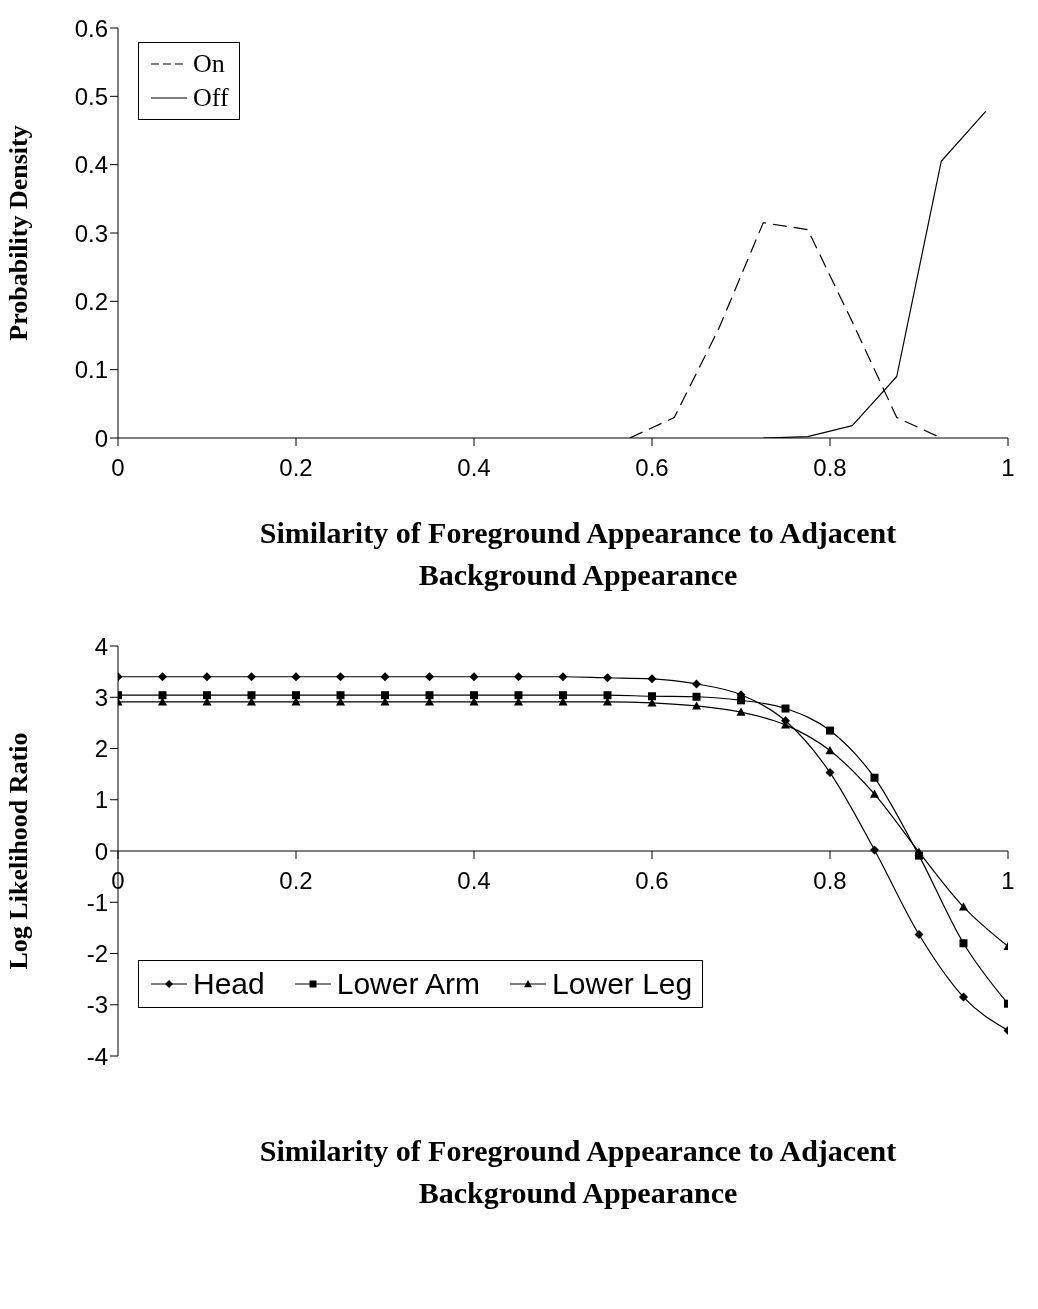 The width and height of the screenshot is (1038, 1309). I want to click on y-tick-label: 1, so click(101, 800).